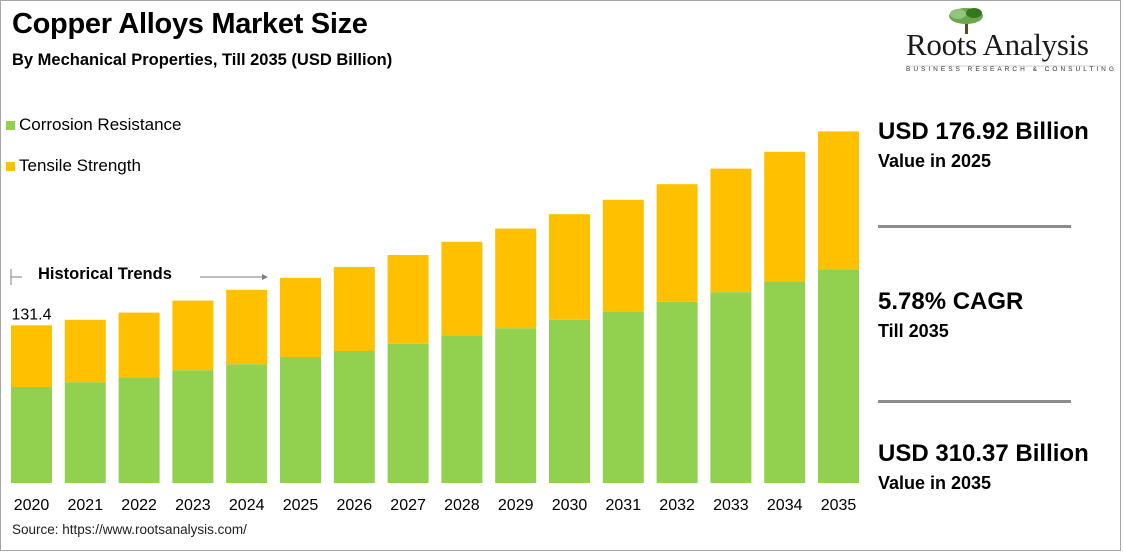 The image size is (1123, 553). Describe the element at coordinates (139, 345) in the screenshot. I see `bar-tensile-2022` at that location.